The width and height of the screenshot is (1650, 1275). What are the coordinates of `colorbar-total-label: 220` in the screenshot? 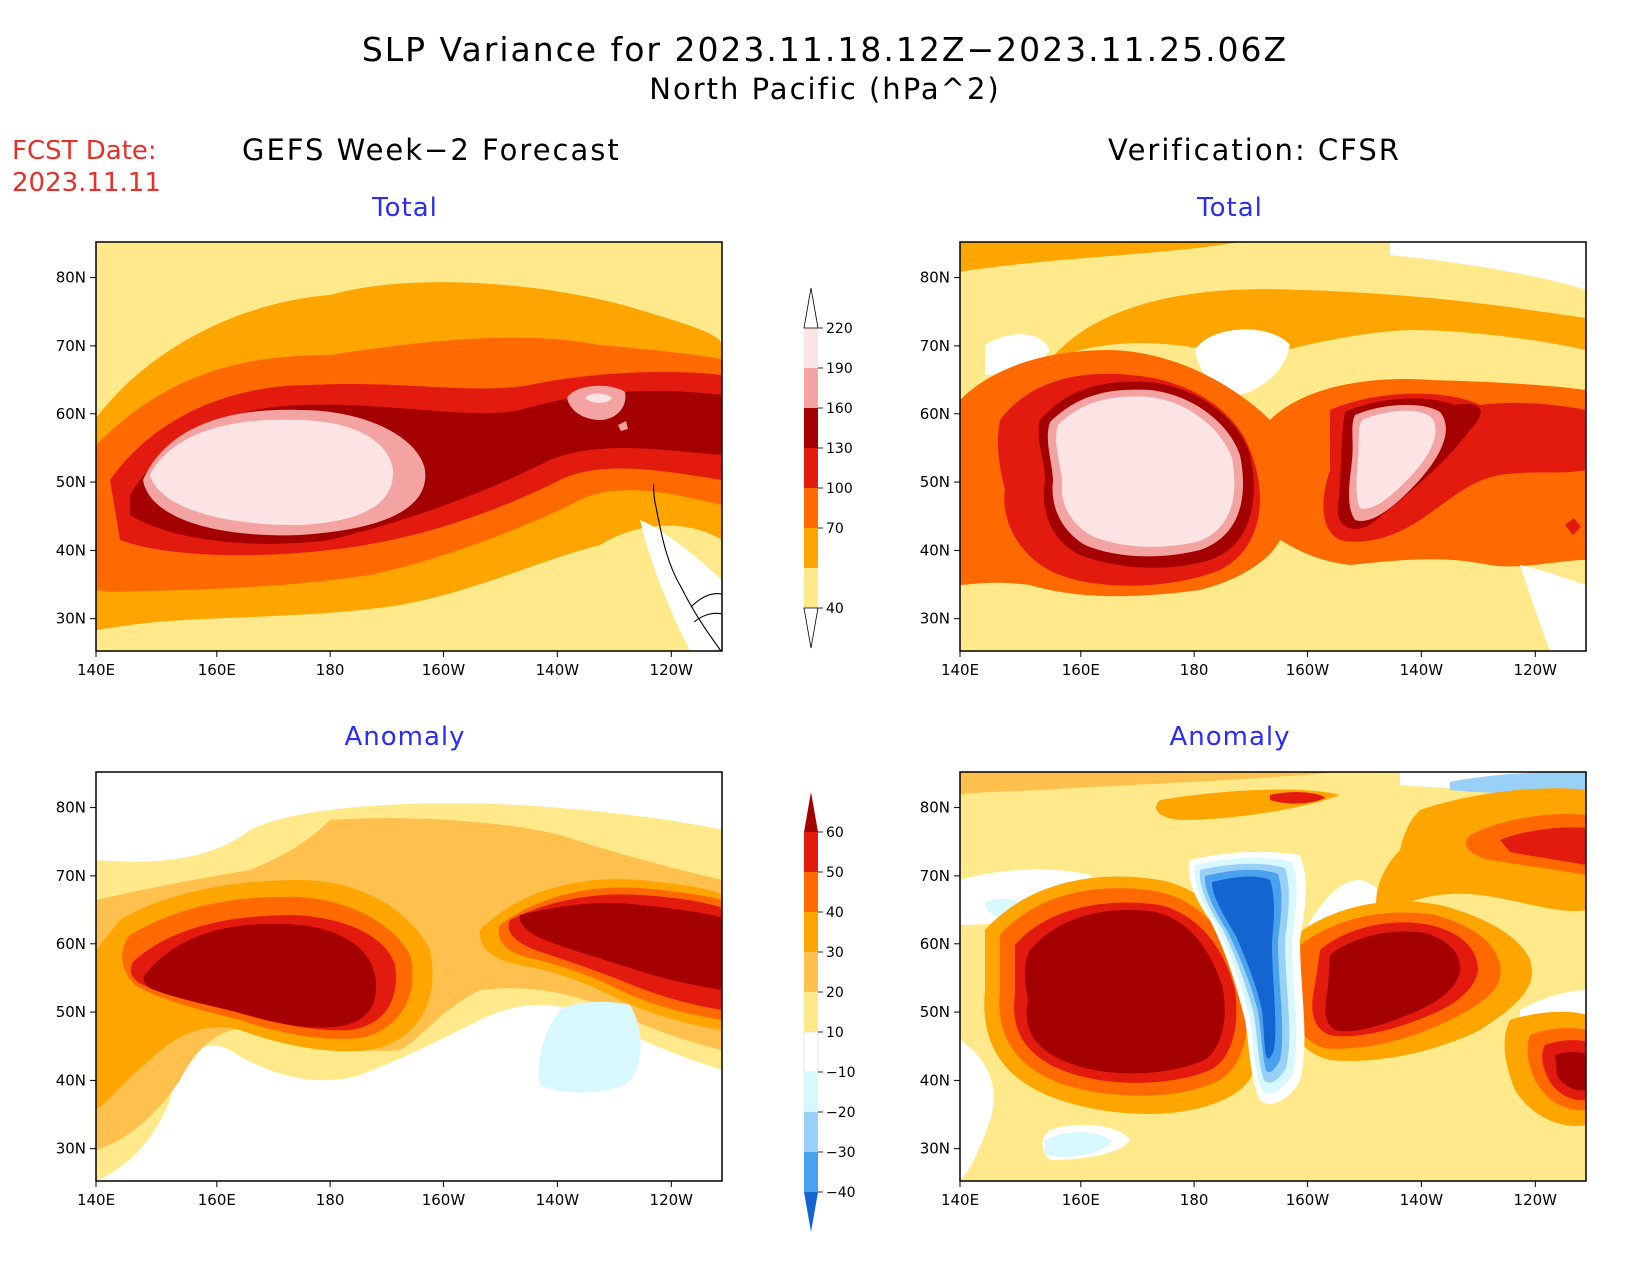 It's located at (839, 329).